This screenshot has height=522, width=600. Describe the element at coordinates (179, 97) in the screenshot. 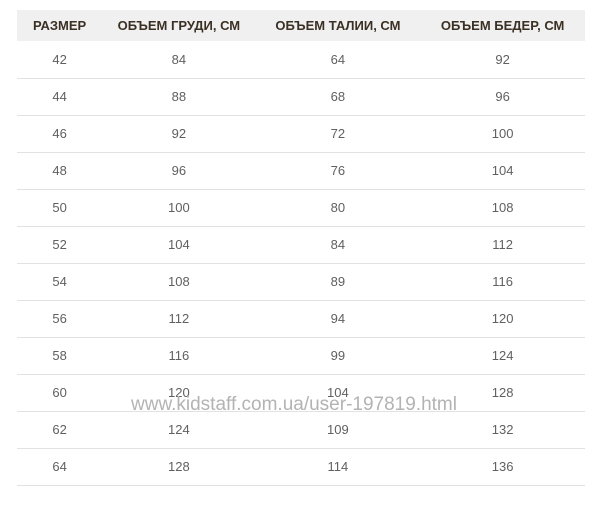

I see `table-cell: 88` at that location.